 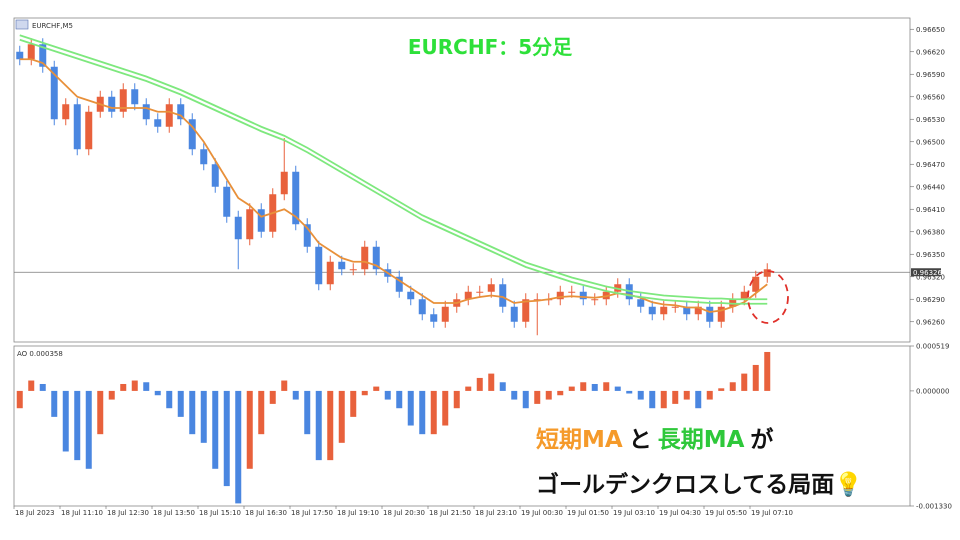 I want to click on y-tick-label: 0.96530, so click(x=930, y=120).